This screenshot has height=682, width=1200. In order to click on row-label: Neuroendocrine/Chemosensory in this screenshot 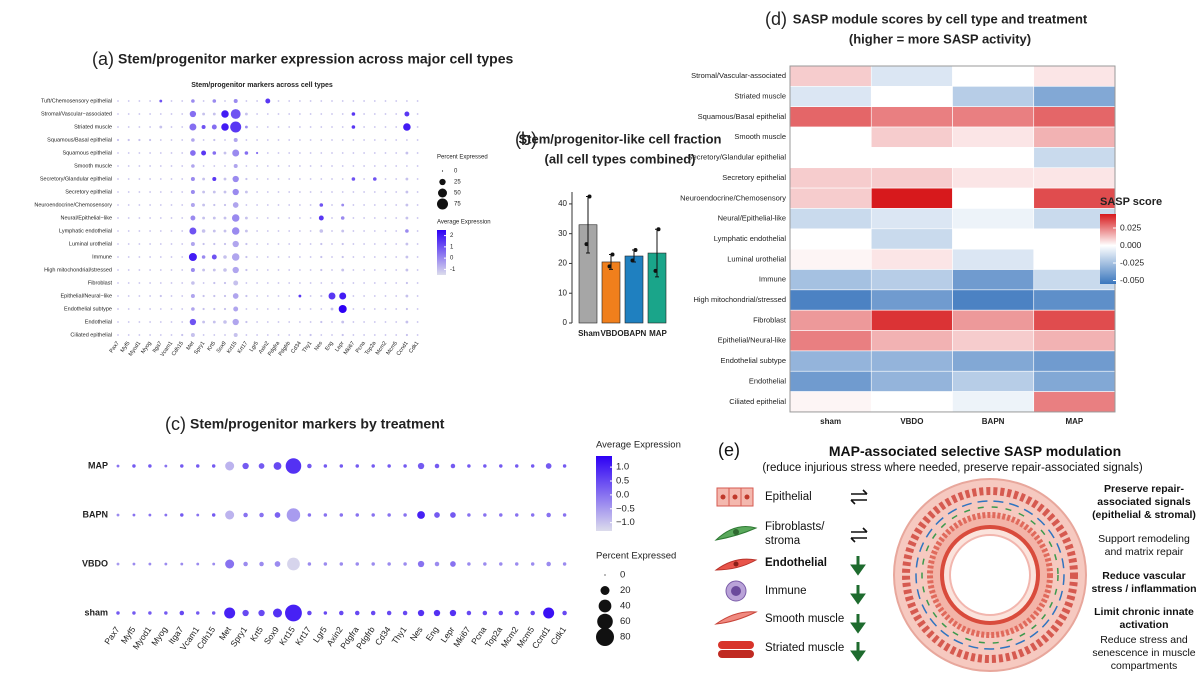, I will do `click(73, 205)`.